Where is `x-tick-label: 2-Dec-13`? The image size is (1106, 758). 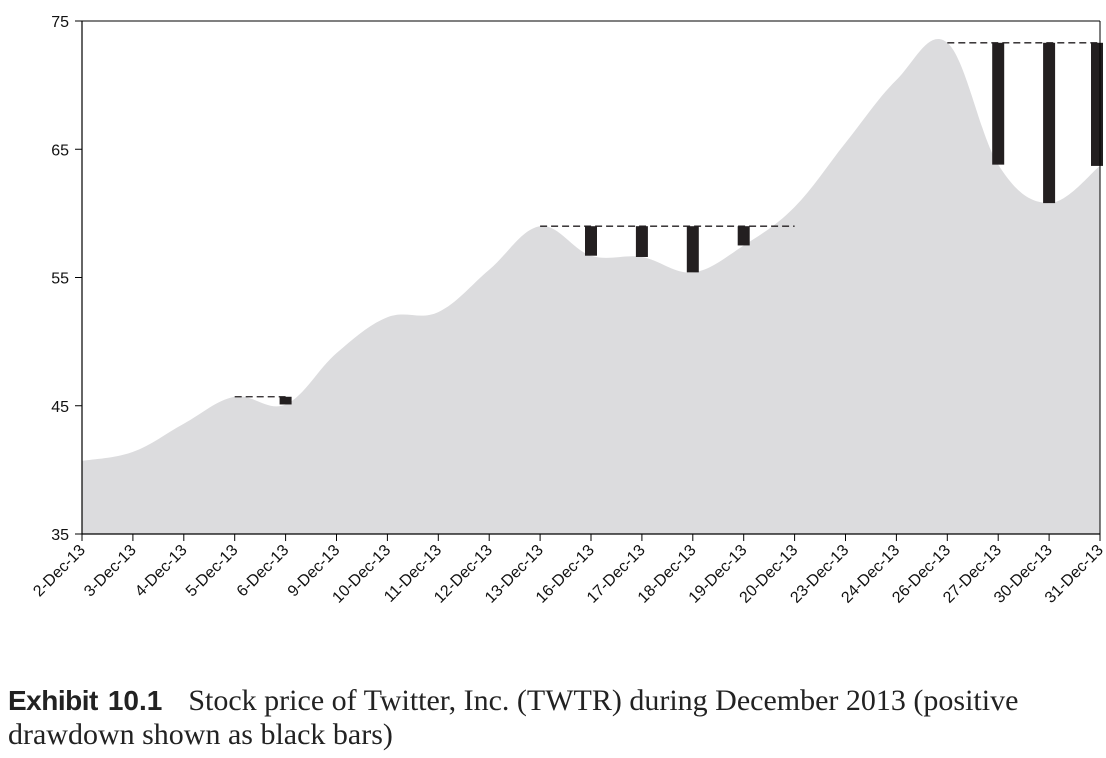
x-tick-label: 2-Dec-13 is located at coordinates (59, 571).